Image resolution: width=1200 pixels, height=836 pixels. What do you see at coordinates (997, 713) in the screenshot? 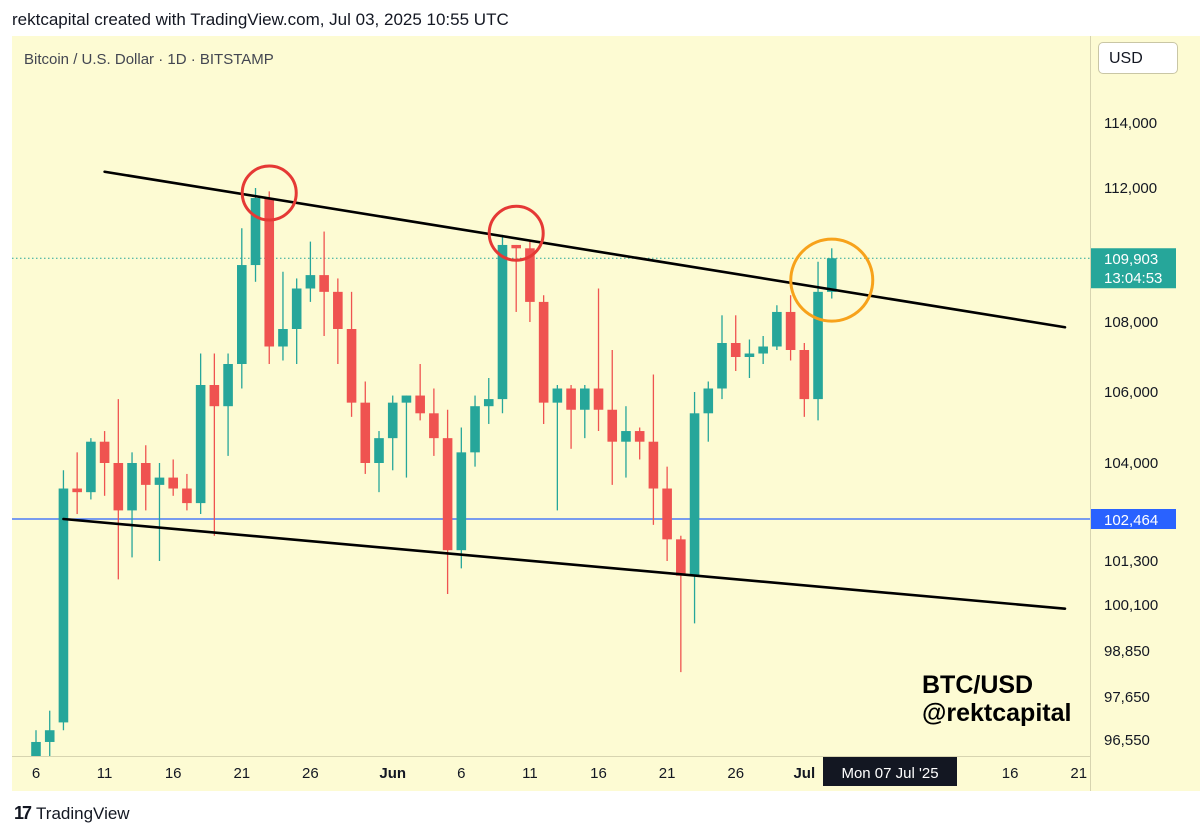
I see `watermark-author: @rektcapital` at bounding box center [997, 713].